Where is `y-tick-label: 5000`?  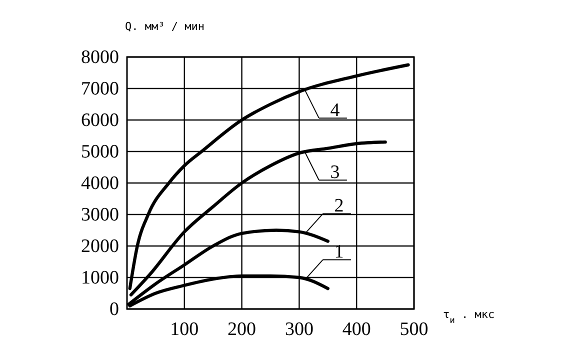 y-tick-label: 5000 is located at coordinates (100, 152).